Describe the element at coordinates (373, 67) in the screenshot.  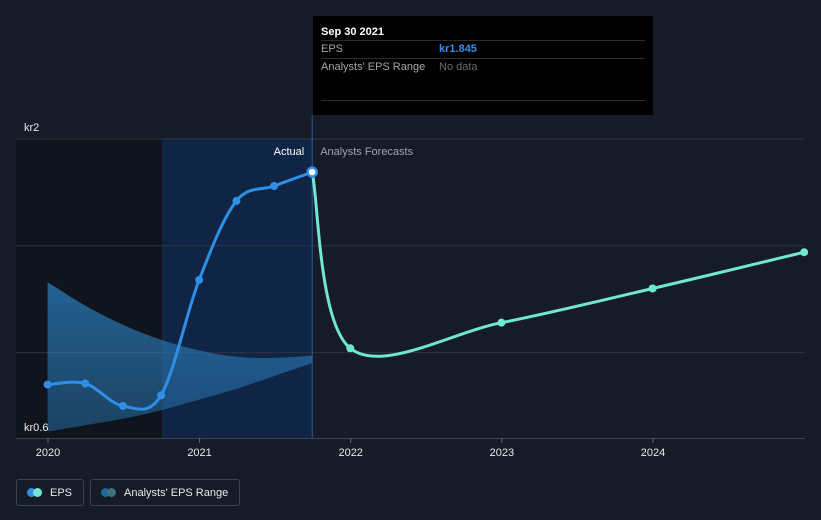
I see `tooltip-range-label: Analysts' EPS Range` at that location.